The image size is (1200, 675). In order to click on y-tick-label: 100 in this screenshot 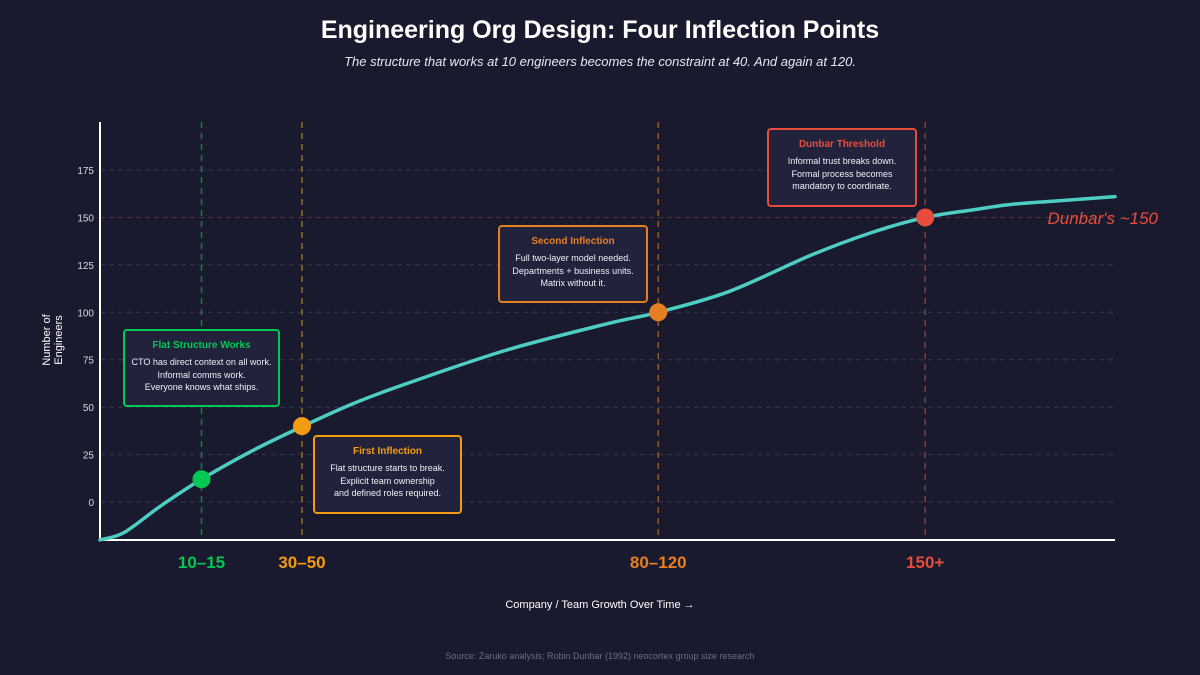, I will do `click(85, 313)`.